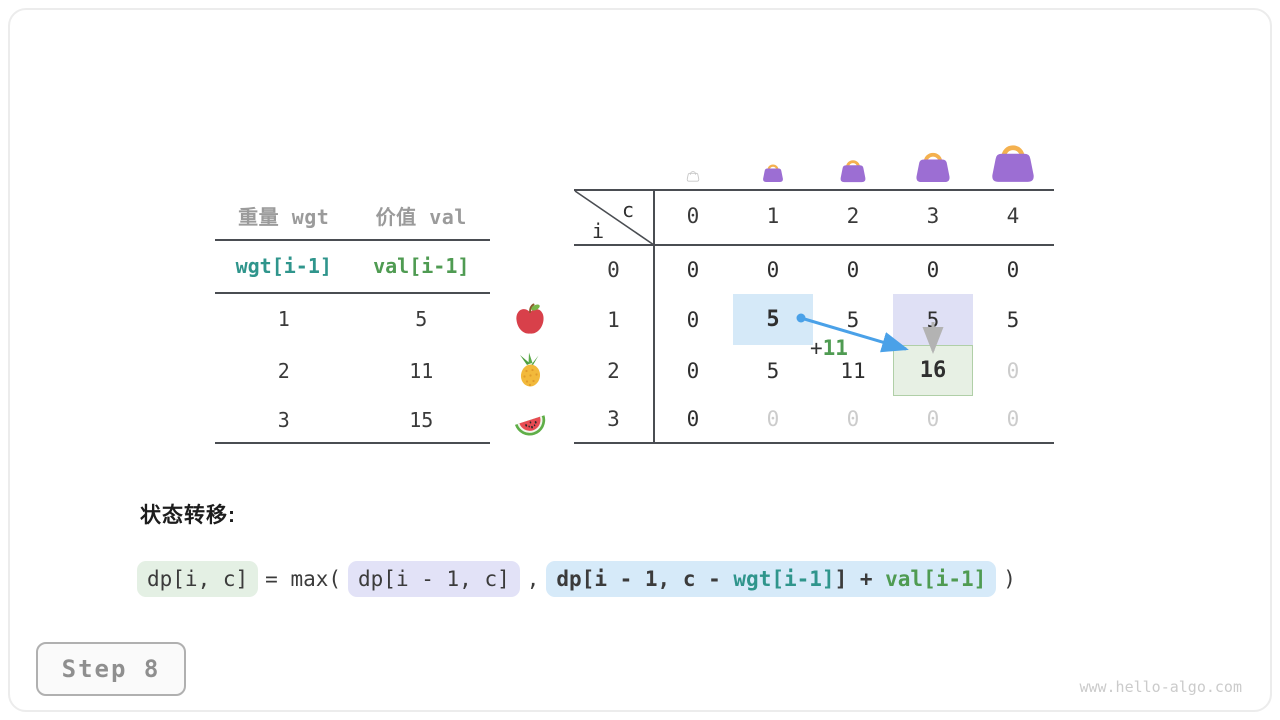  Describe the element at coordinates (816, 348) in the screenshot. I see `plus-sign: +` at that location.